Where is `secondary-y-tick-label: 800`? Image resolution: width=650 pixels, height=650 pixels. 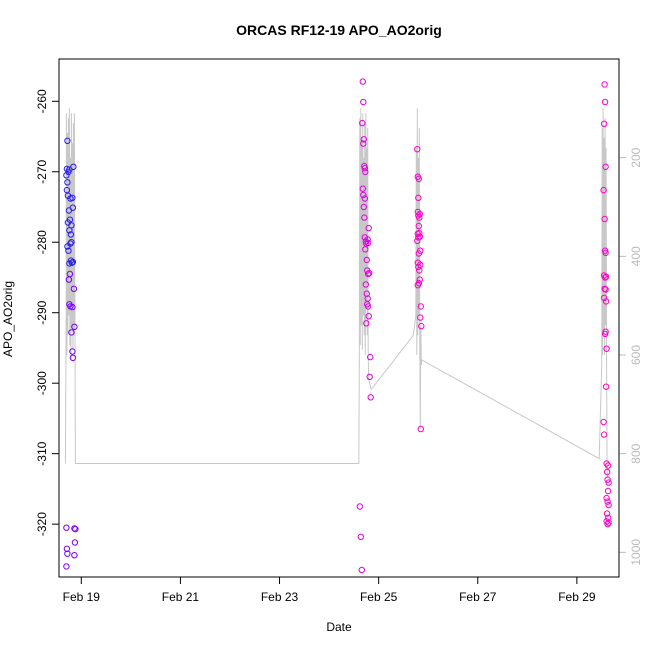
secondary-y-tick-label: 800 is located at coordinates (636, 453).